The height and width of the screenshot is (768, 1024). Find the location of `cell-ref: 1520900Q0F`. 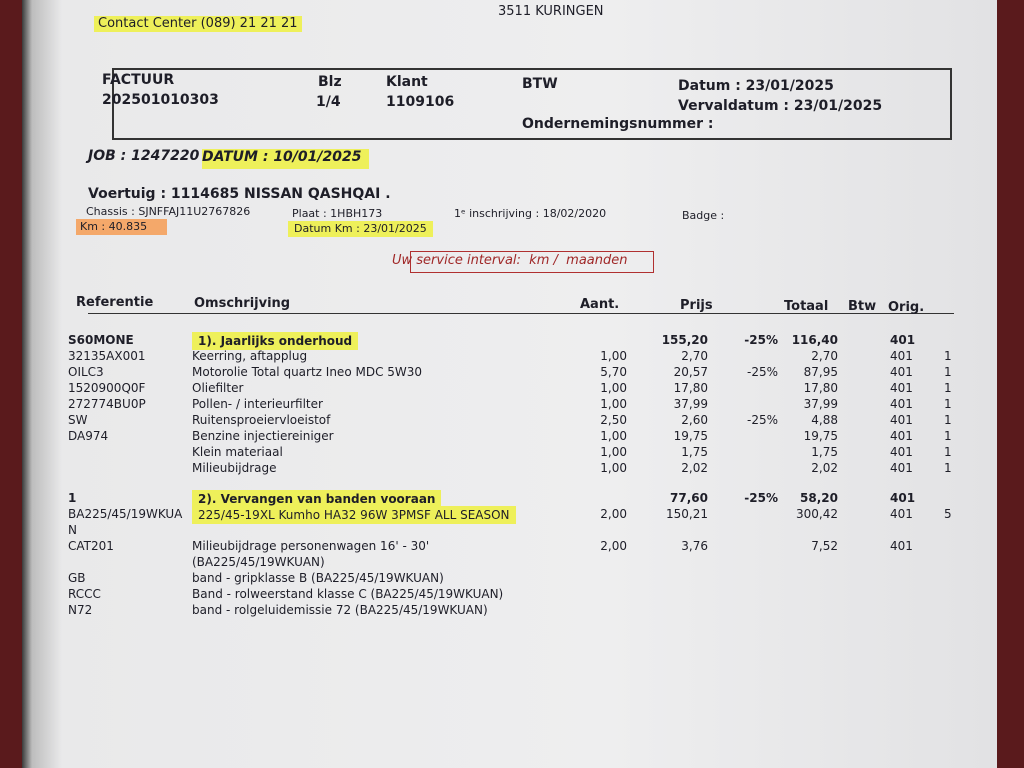

cell-ref: 1520900Q0F is located at coordinates (107, 388).